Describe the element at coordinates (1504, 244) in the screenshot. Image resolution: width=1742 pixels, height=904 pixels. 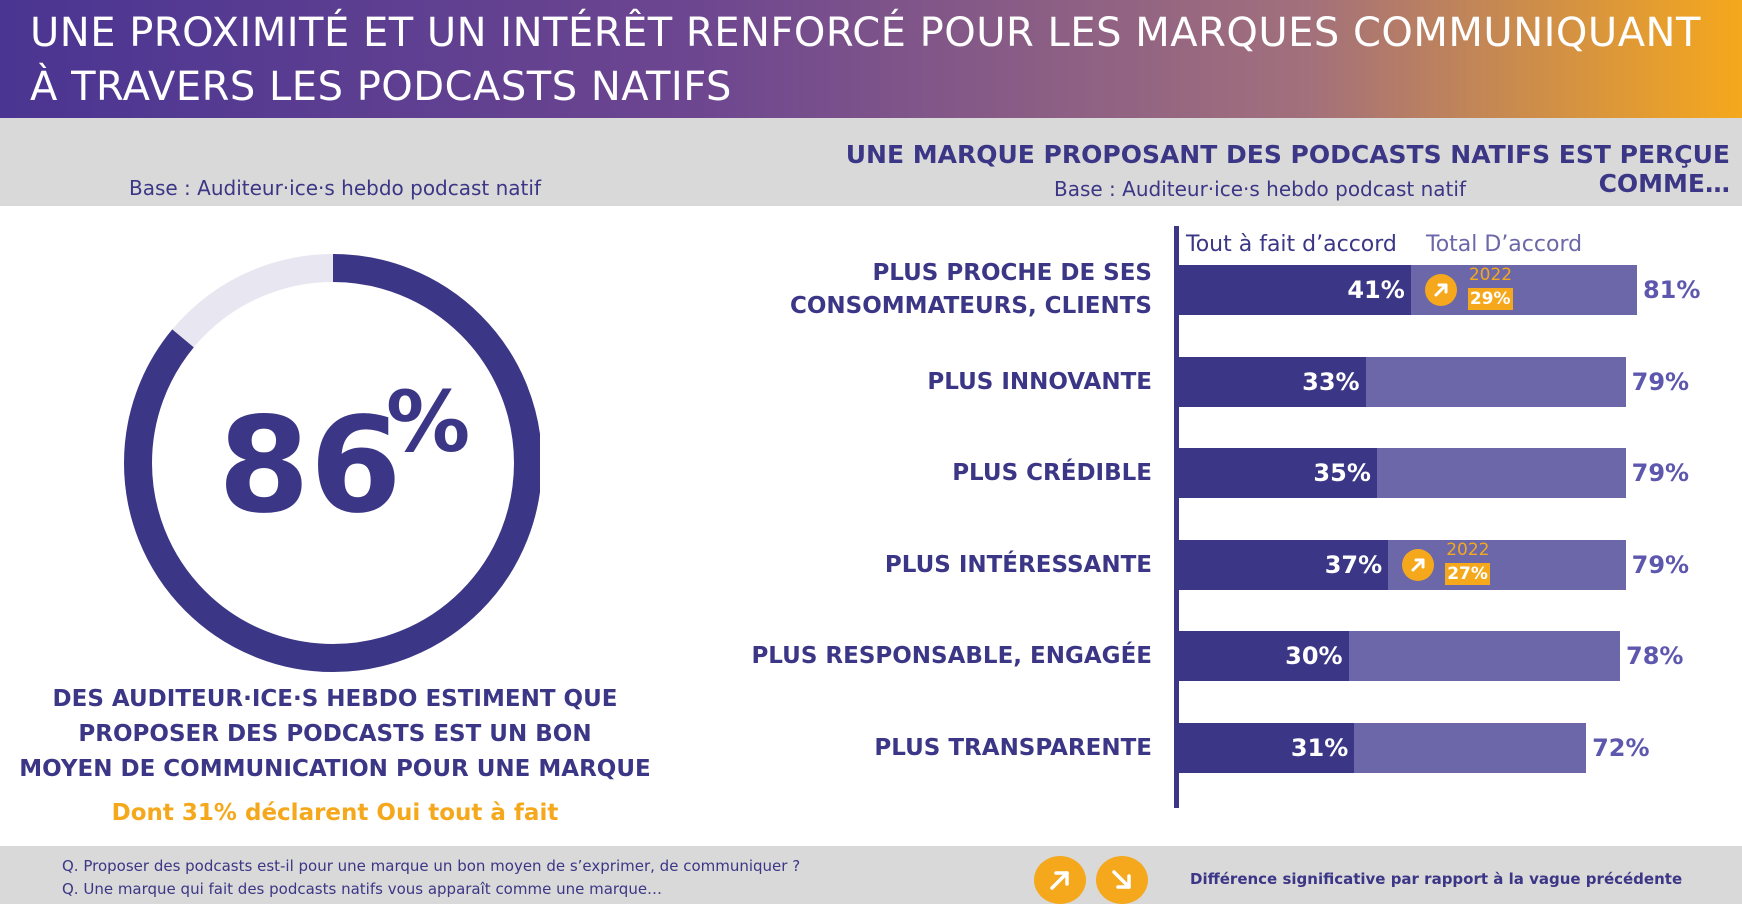
I see `legend-total-accord: Total D’accord` at that location.